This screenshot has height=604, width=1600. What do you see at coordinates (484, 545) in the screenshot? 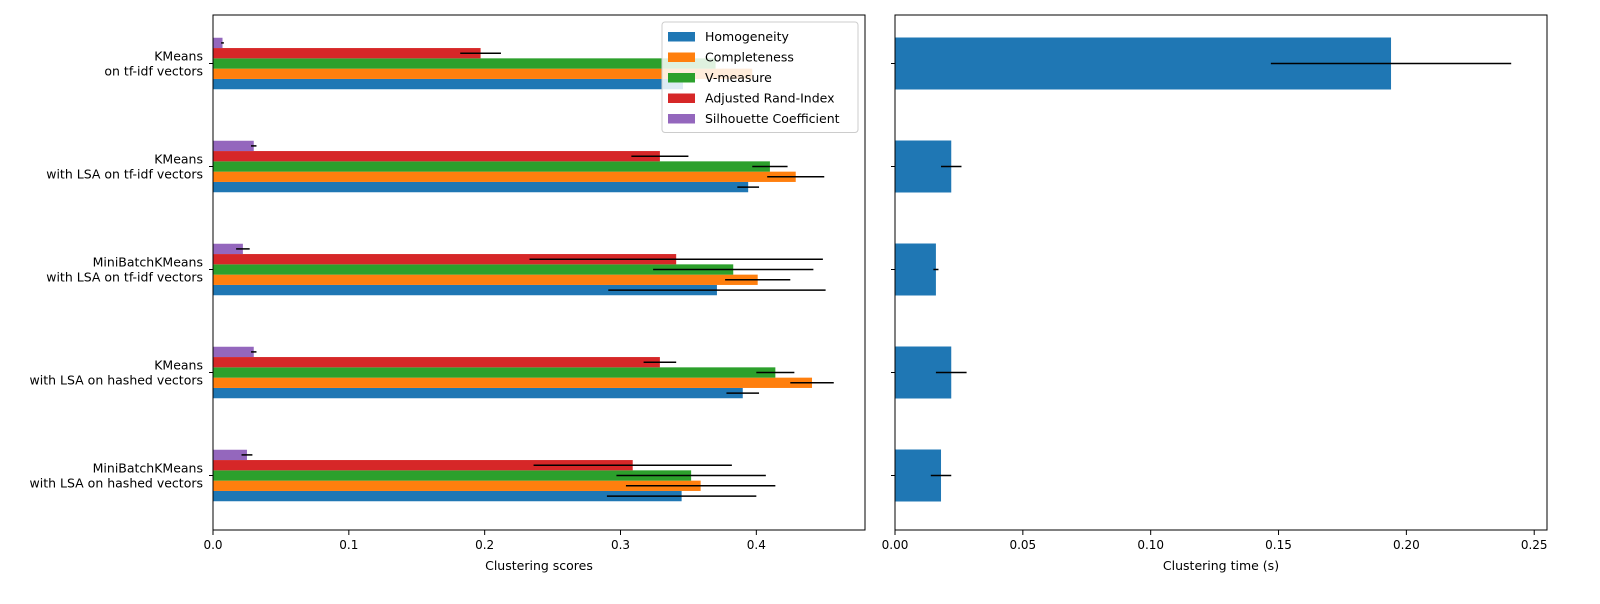
I see `x-tick-label: 0.2` at bounding box center [484, 545].